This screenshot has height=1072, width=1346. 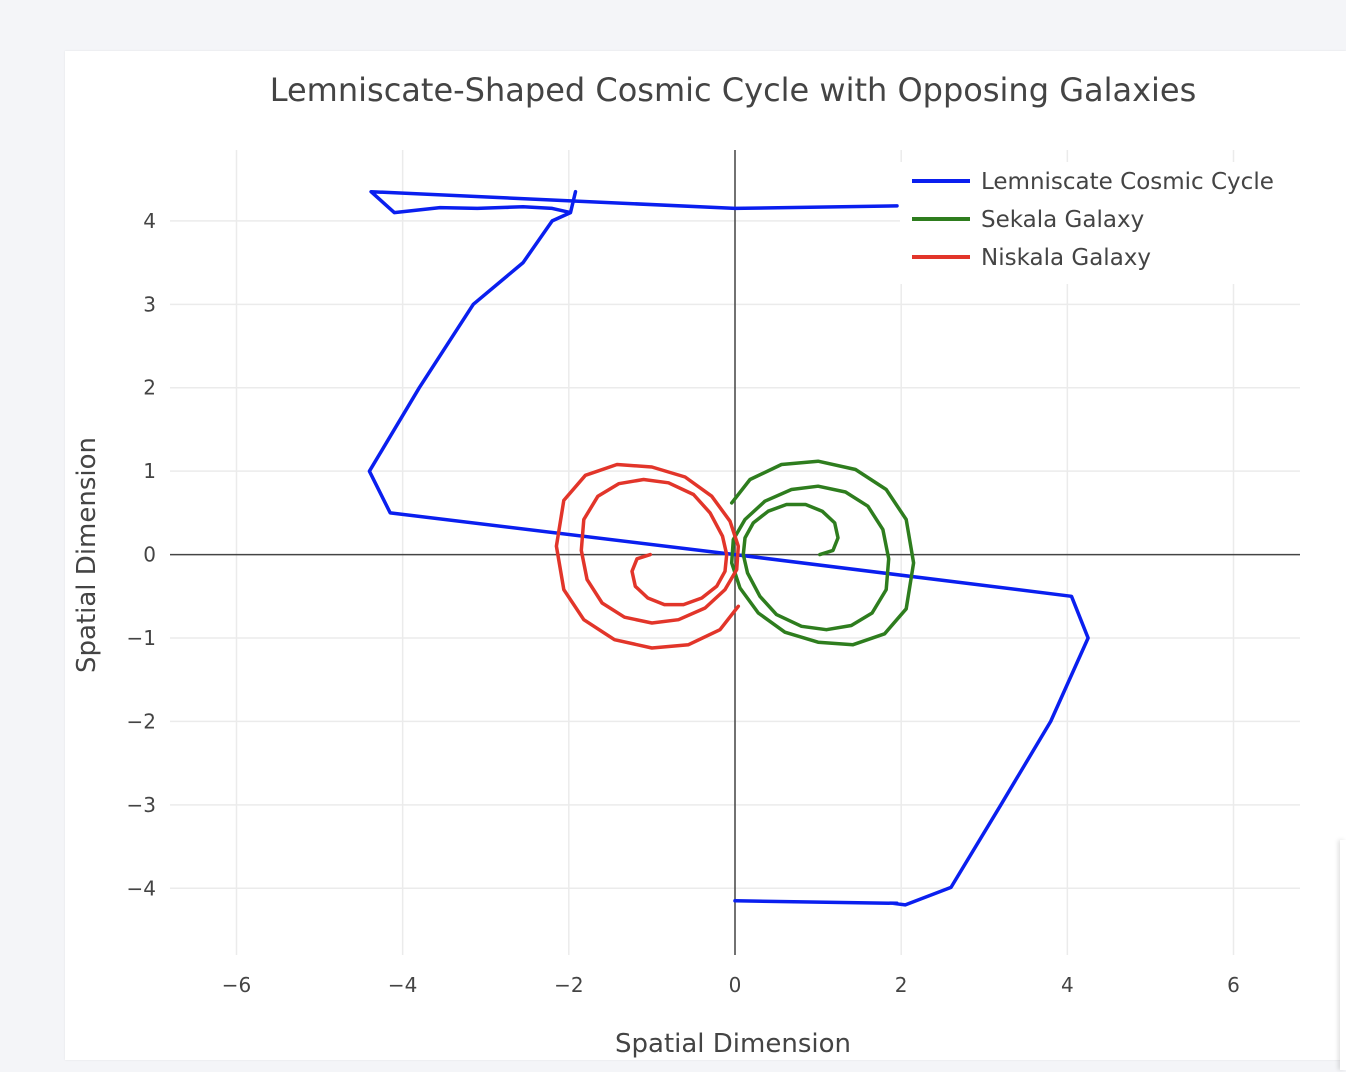 What do you see at coordinates (141, 721) in the screenshot?
I see `y-tick-label: −2` at bounding box center [141, 721].